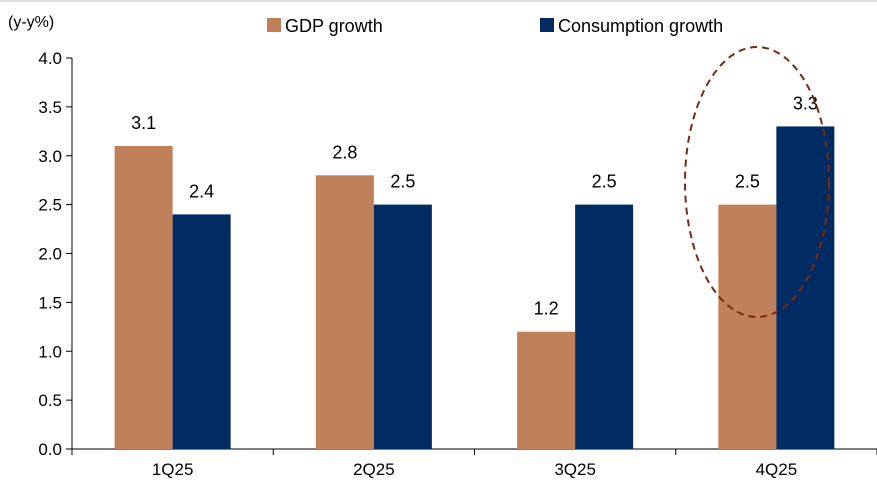  Describe the element at coordinates (374, 469) in the screenshot. I see `x-tick-label: 2Q25` at that location.